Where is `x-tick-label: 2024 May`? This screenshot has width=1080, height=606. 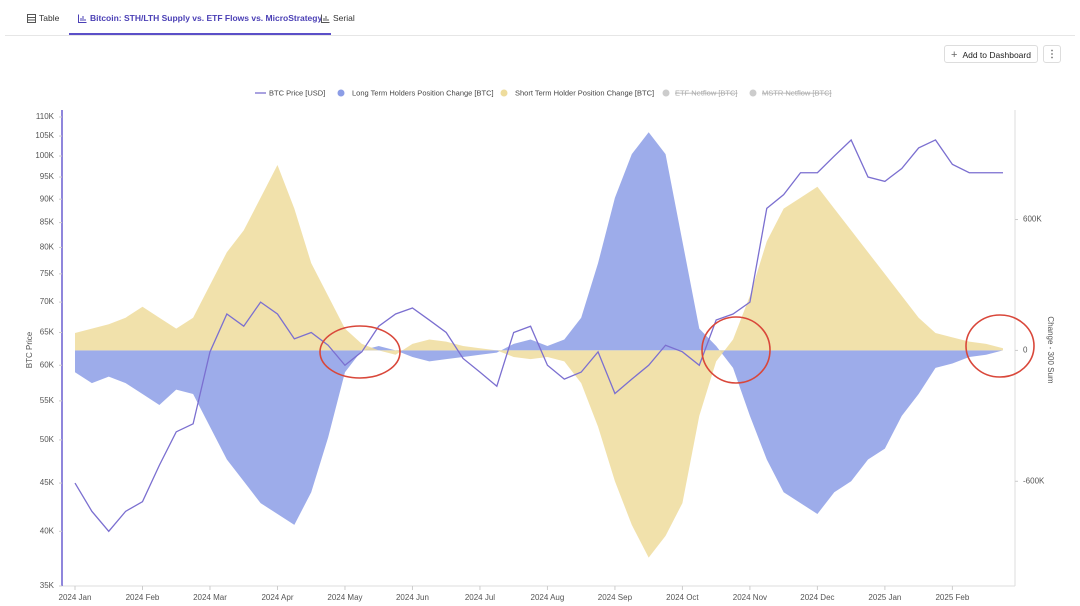 x-tick-label: 2024 May is located at coordinates (344, 597).